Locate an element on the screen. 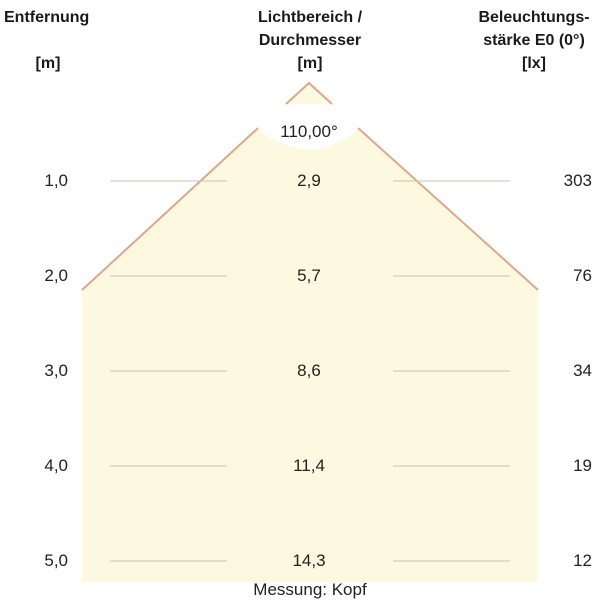 Image resolution: width=600 pixels, height=611 pixels. header-illuminance: Beleuchtungs- stärke E0 (0°) [lx] is located at coordinates (532, 40).